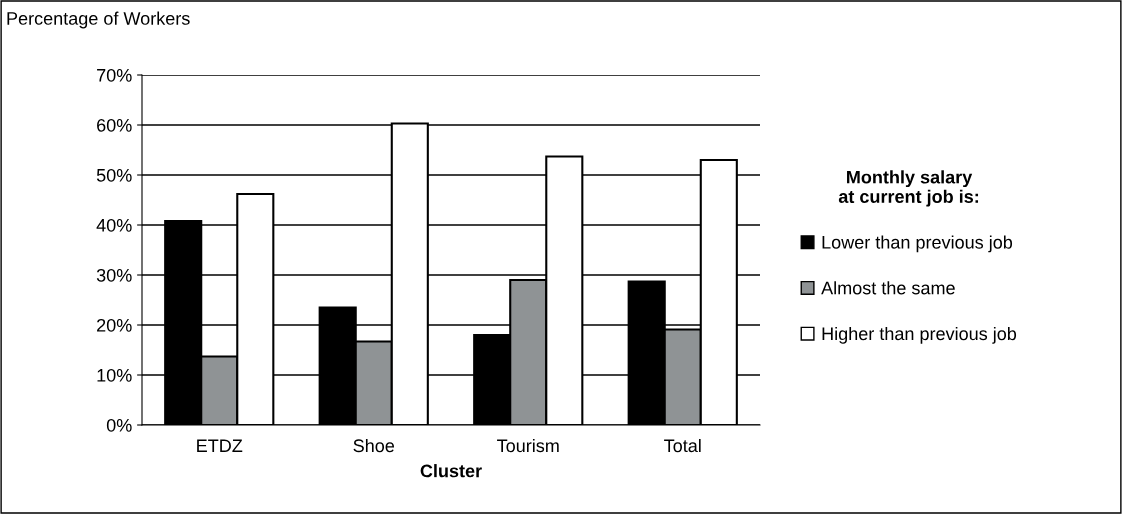  I want to click on x-tick-label: ETDZ, so click(220, 445).